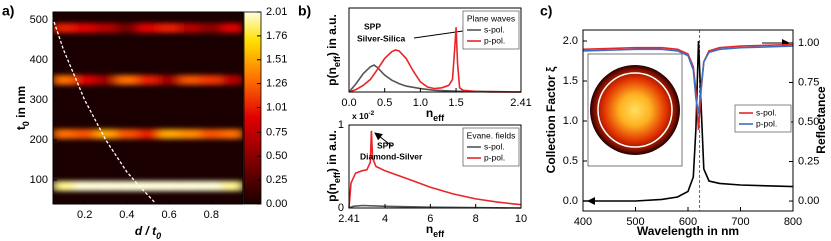 The image size is (831, 241). I want to click on label-part: n, so click(429, 229).